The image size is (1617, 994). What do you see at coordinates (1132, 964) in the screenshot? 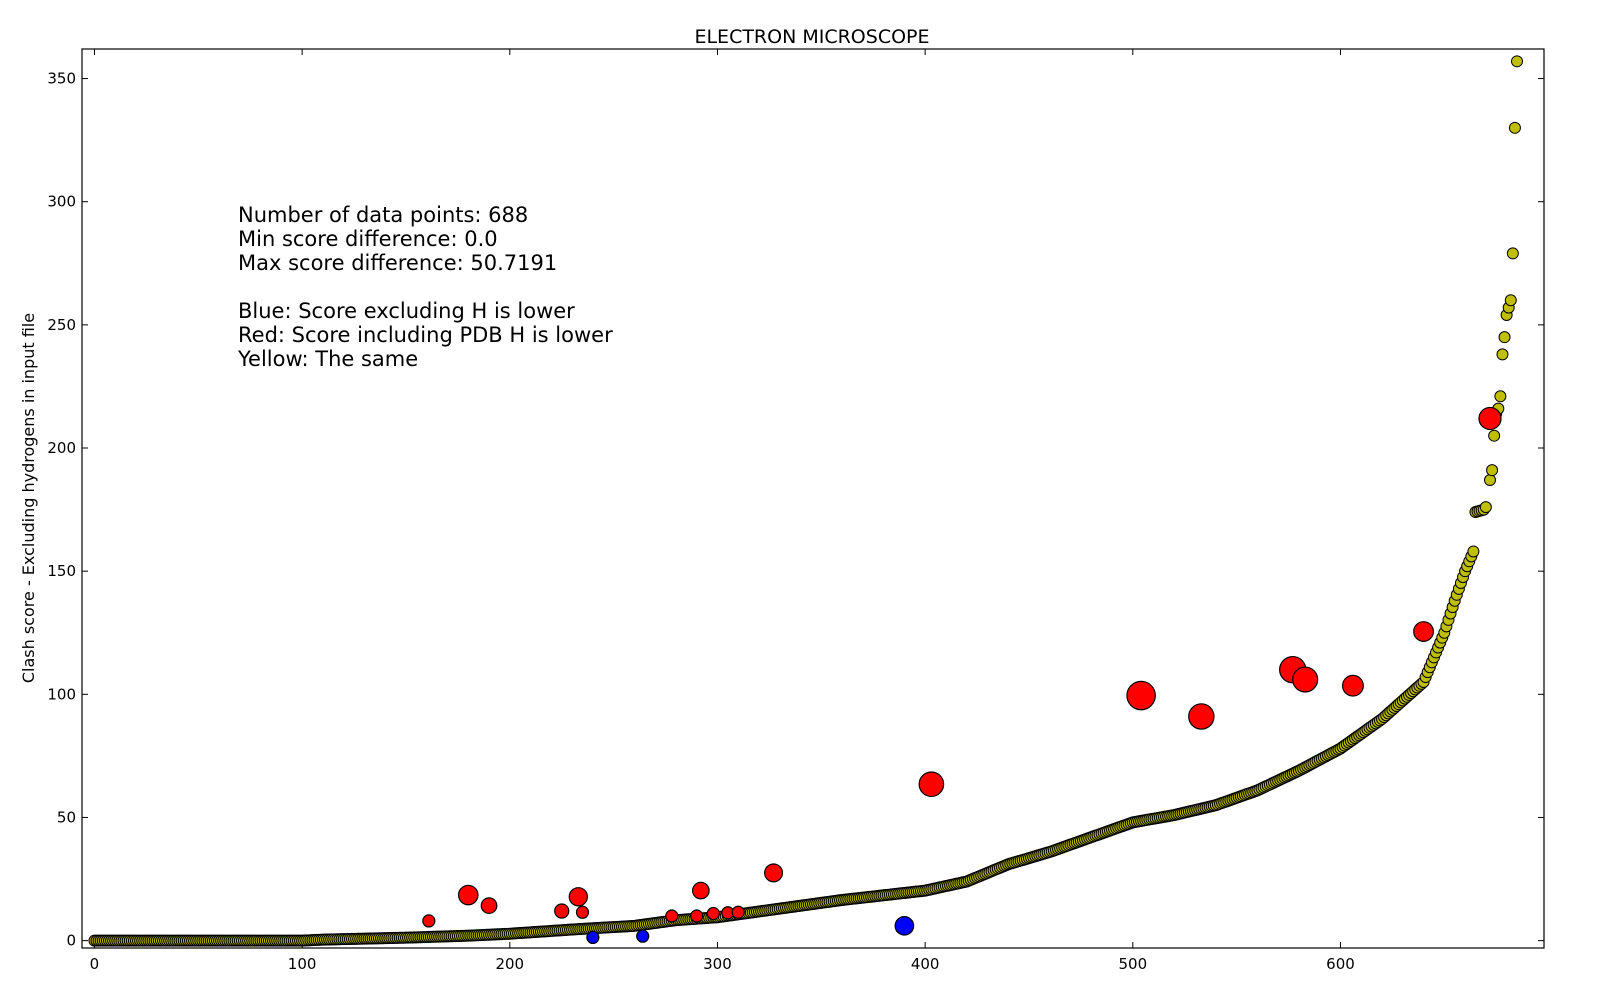
I see `x-tick-label: 500` at bounding box center [1132, 964].